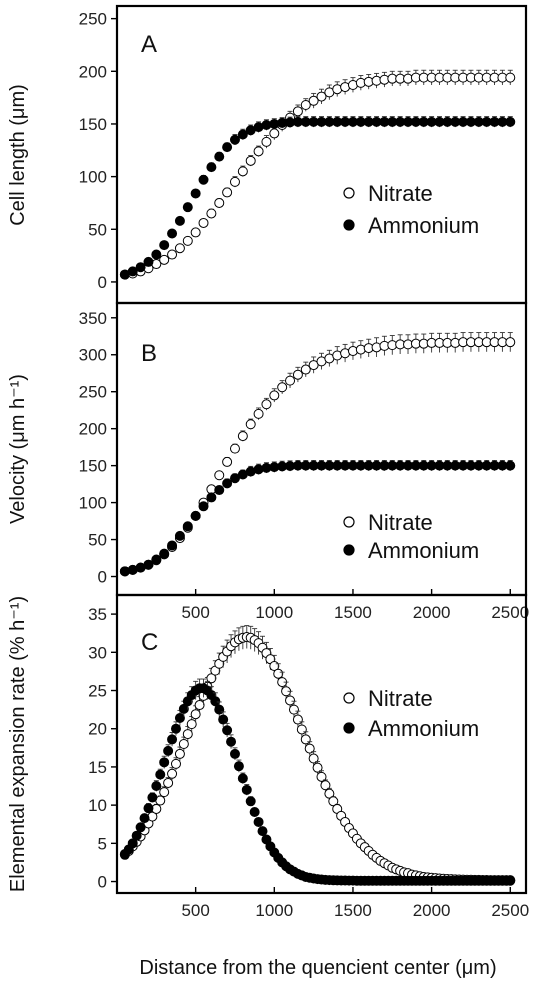 The width and height of the screenshot is (556, 993). I want to click on panel-a-letter: A, so click(149, 44).